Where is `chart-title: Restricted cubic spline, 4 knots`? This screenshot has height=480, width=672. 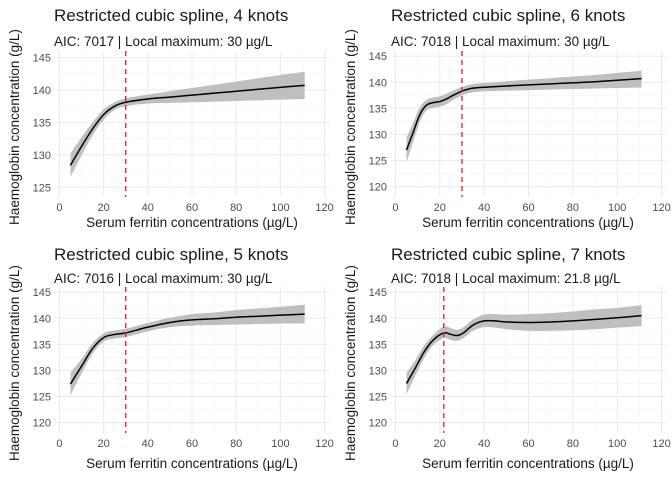
chart-title: Restricted cubic spline, 4 knots is located at coordinates (171, 15).